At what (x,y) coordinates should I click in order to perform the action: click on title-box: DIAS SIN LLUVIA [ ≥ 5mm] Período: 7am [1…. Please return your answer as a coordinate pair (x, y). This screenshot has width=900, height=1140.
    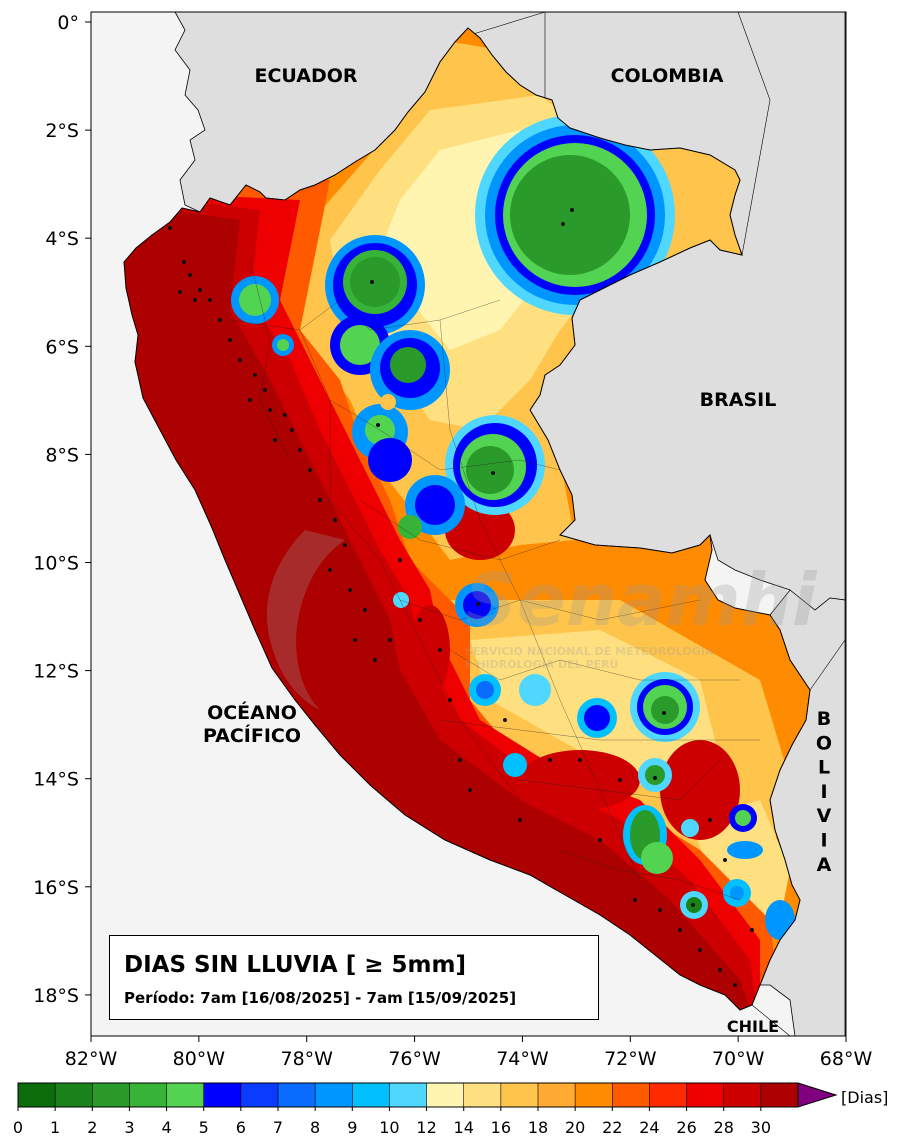
    Looking at the image, I should click on (354, 977).